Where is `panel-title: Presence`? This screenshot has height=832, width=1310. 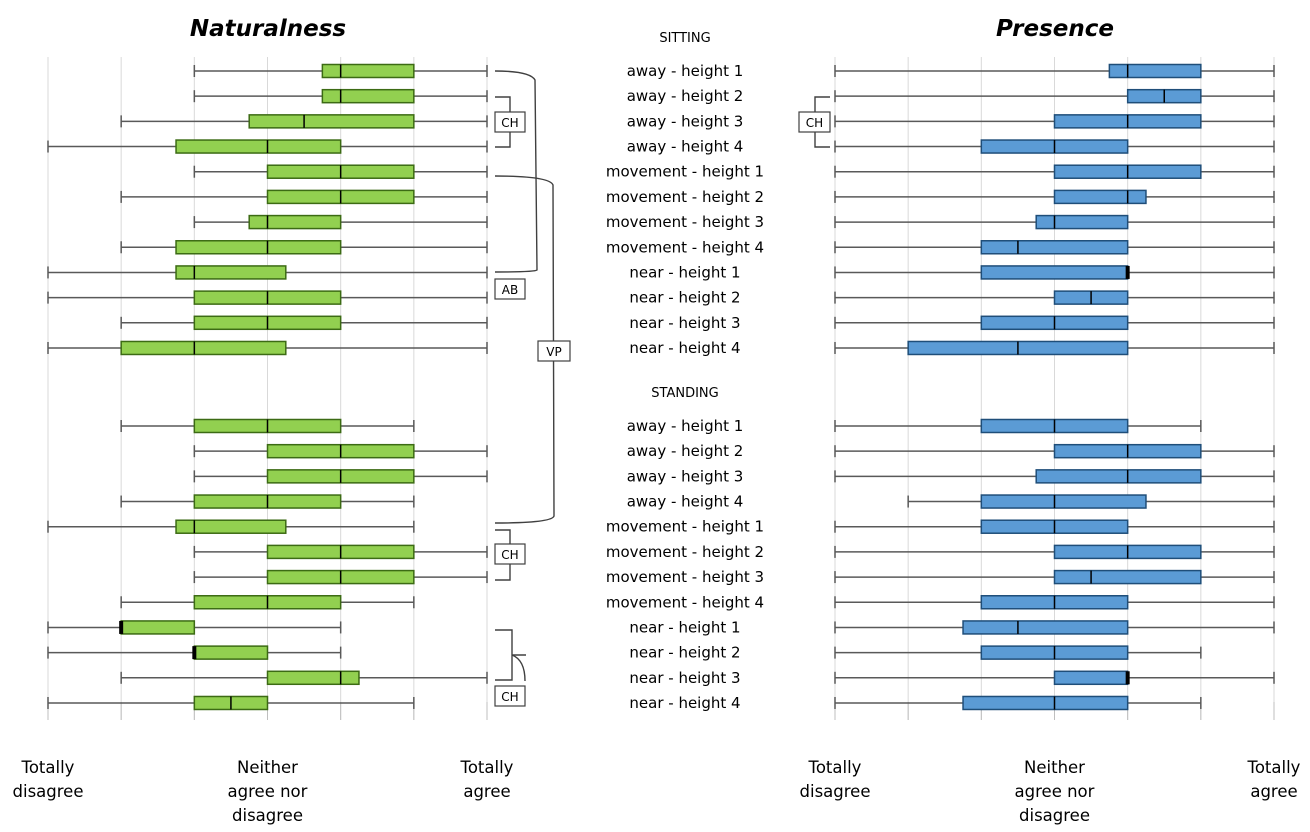 panel-title: Presence is located at coordinates (1055, 29).